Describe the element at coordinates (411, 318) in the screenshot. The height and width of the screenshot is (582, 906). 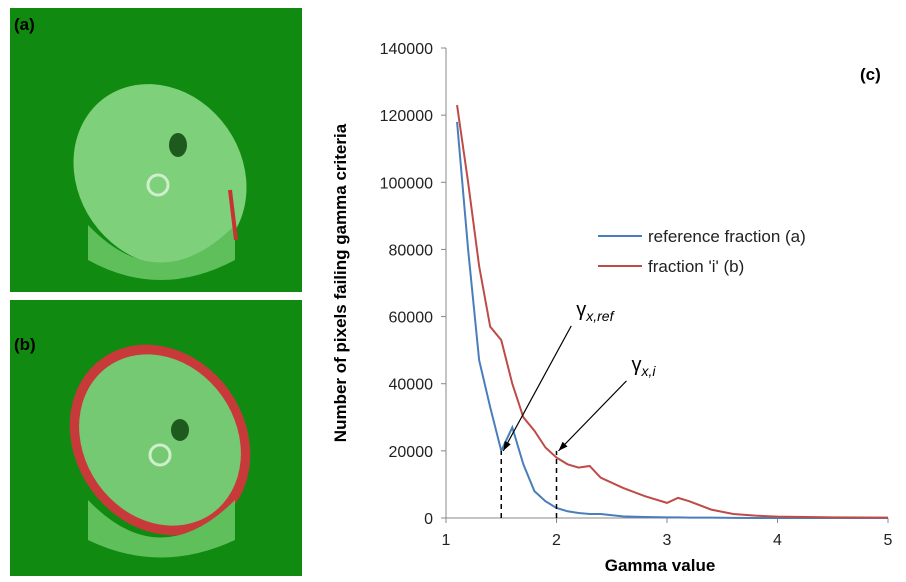
I see `y-tick-label: 60000` at that location.